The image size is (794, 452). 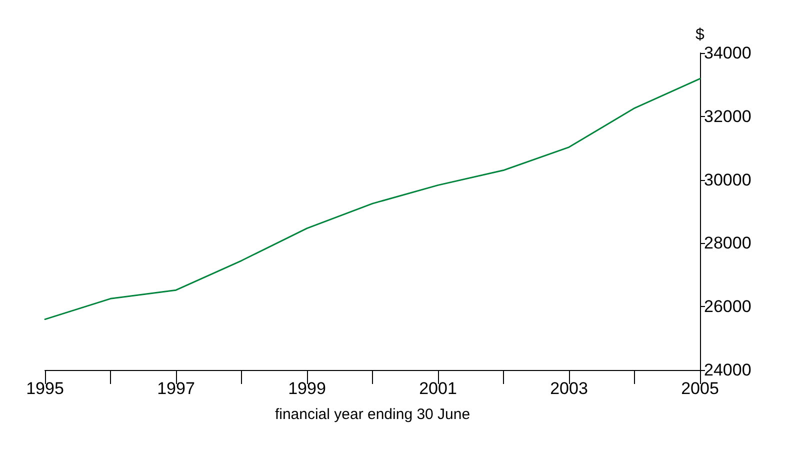 I want to click on x-tick-label: 1999, so click(x=307, y=388).